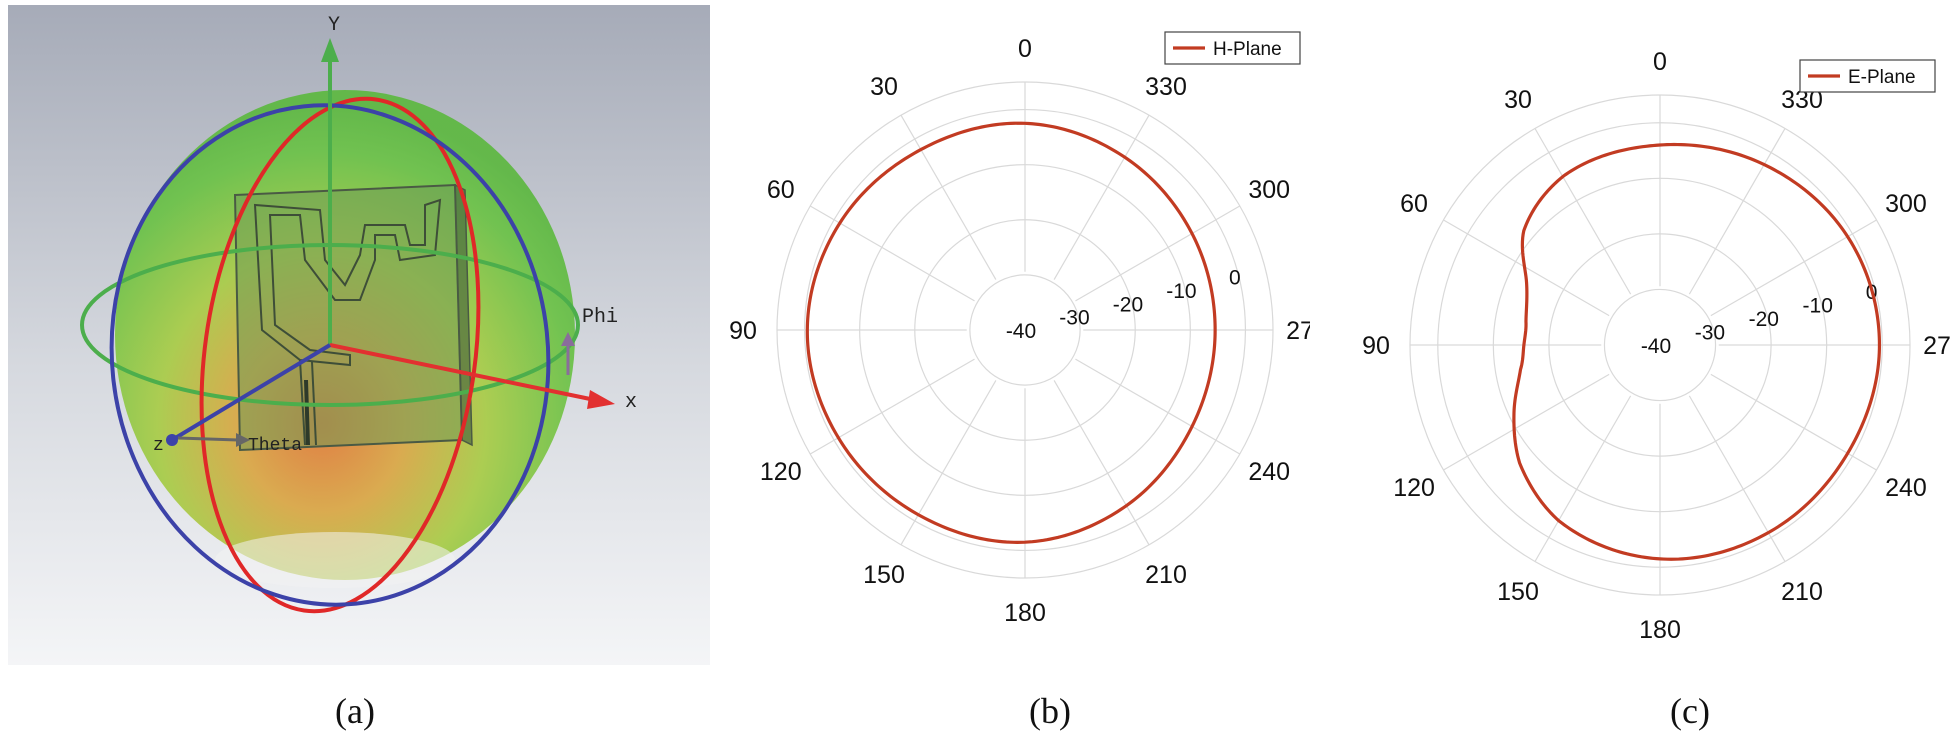 The height and width of the screenshot is (742, 1950). Describe the element at coordinates (1247, 49) in the screenshot. I see `legend-label: H-Plane` at that location.